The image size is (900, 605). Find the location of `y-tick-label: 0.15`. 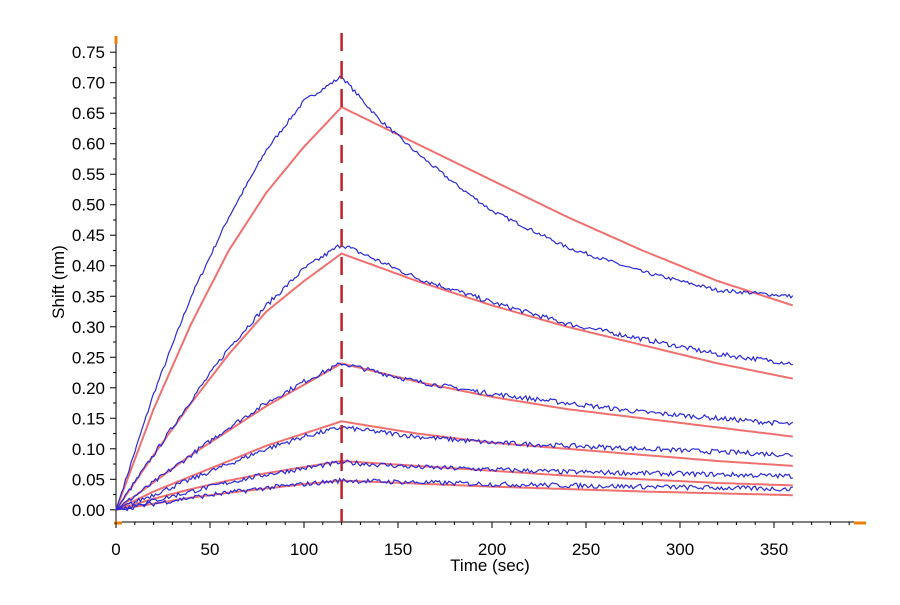

y-tick-label: 0.15 is located at coordinates (88, 418).